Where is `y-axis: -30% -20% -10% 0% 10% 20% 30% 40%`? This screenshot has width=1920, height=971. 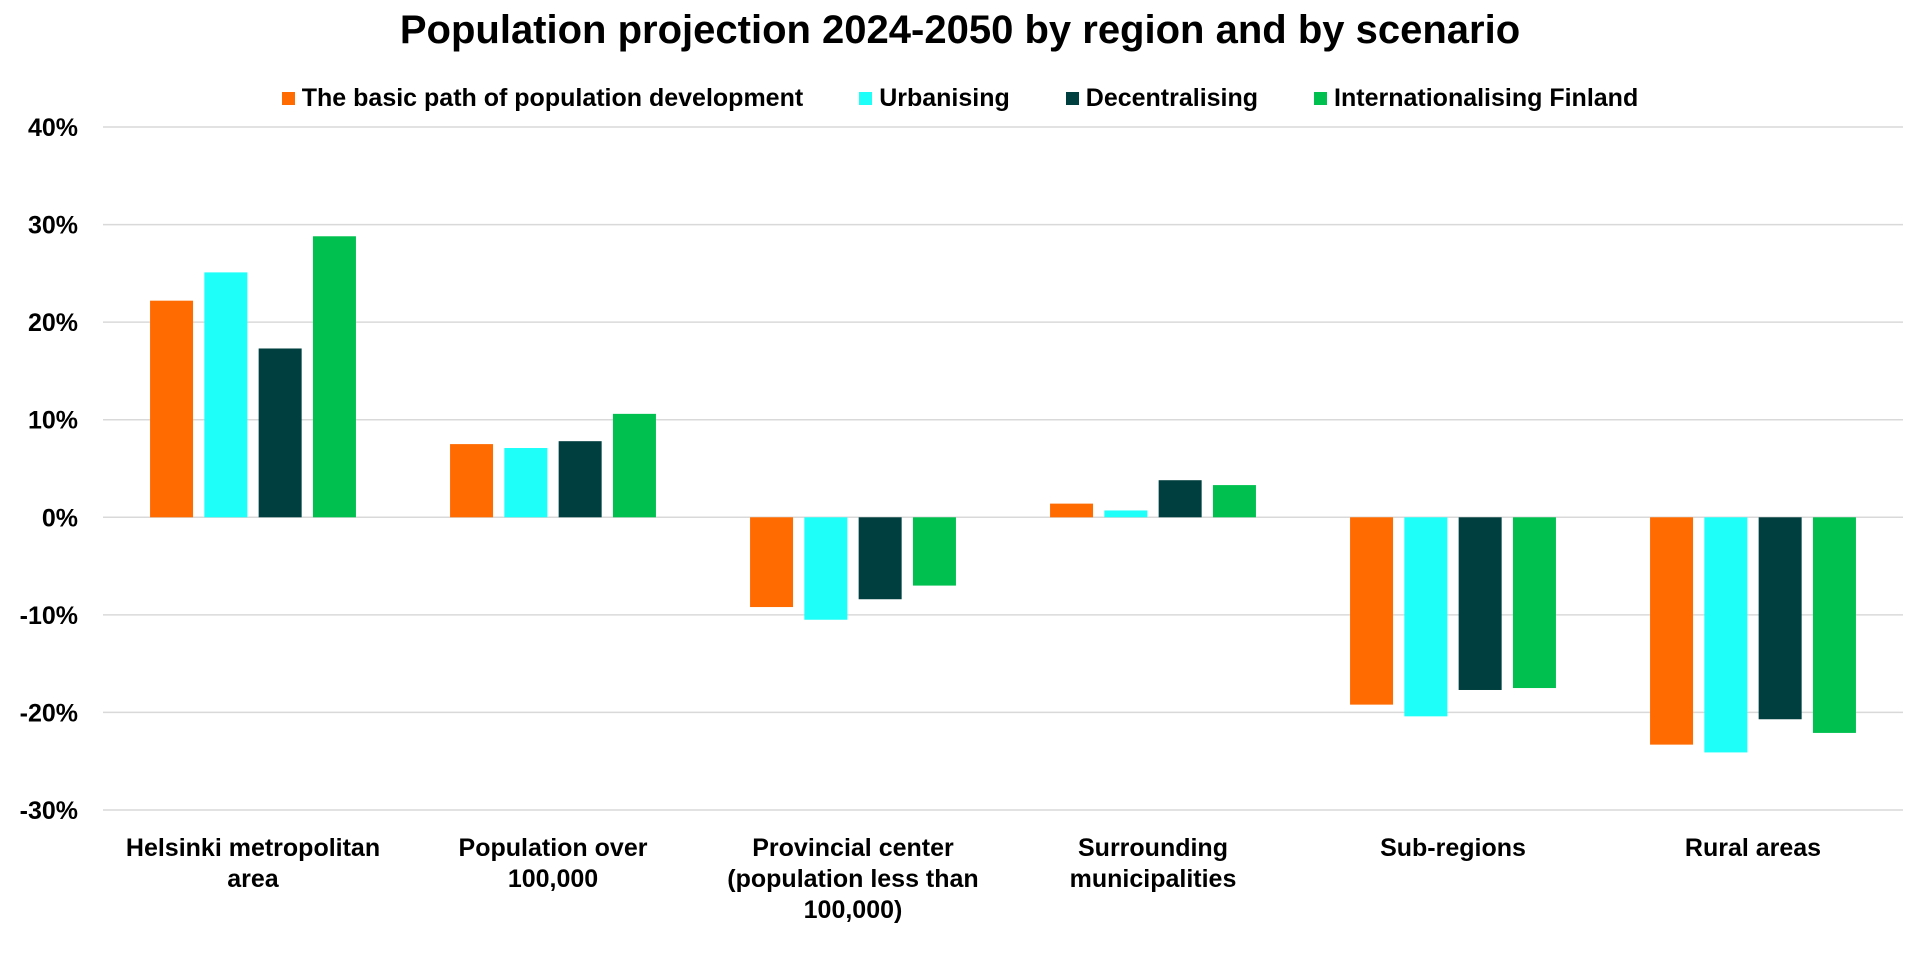 y-axis: -30% -20% -10% 0% 10% 20% 30% 40% is located at coordinates (49, 469).